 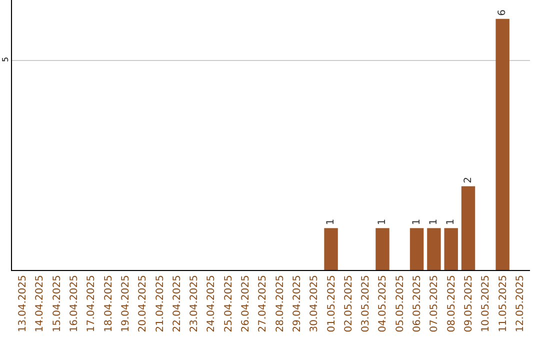 What do you see at coordinates (212, 303) in the screenshot?
I see `x-tick-label: 24.04.2025` at bounding box center [212, 303].